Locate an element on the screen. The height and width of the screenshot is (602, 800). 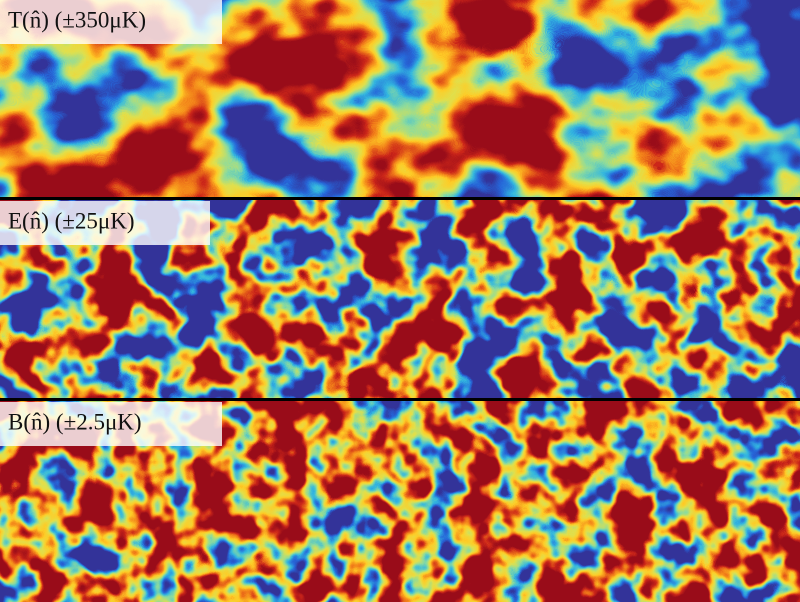
panel-label: B(n̂) (±2.5μK) is located at coordinates (75, 421).